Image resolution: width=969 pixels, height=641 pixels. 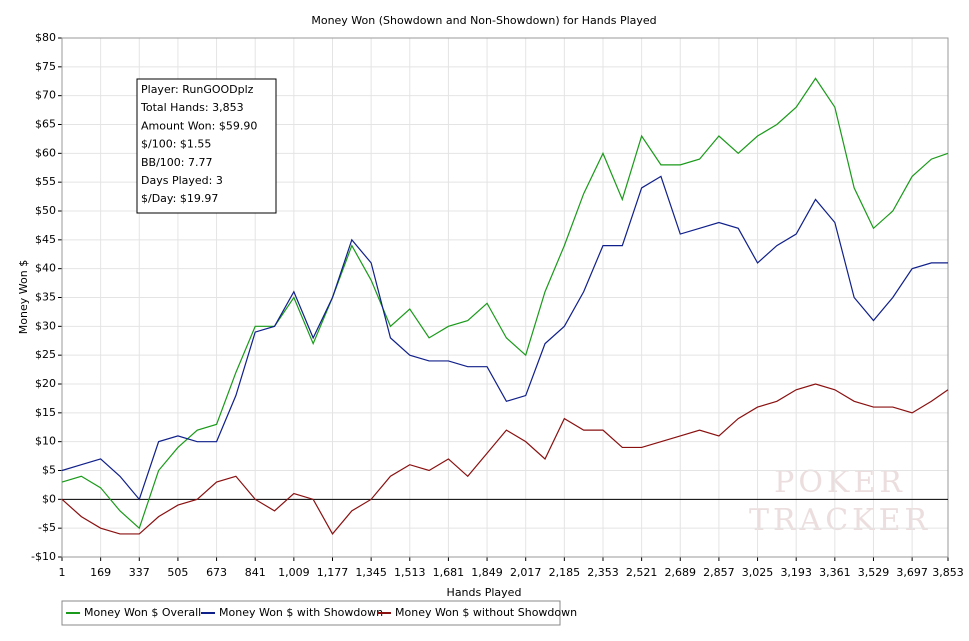 I want to click on legend-label: Money Won $ Overall, so click(x=142, y=612).